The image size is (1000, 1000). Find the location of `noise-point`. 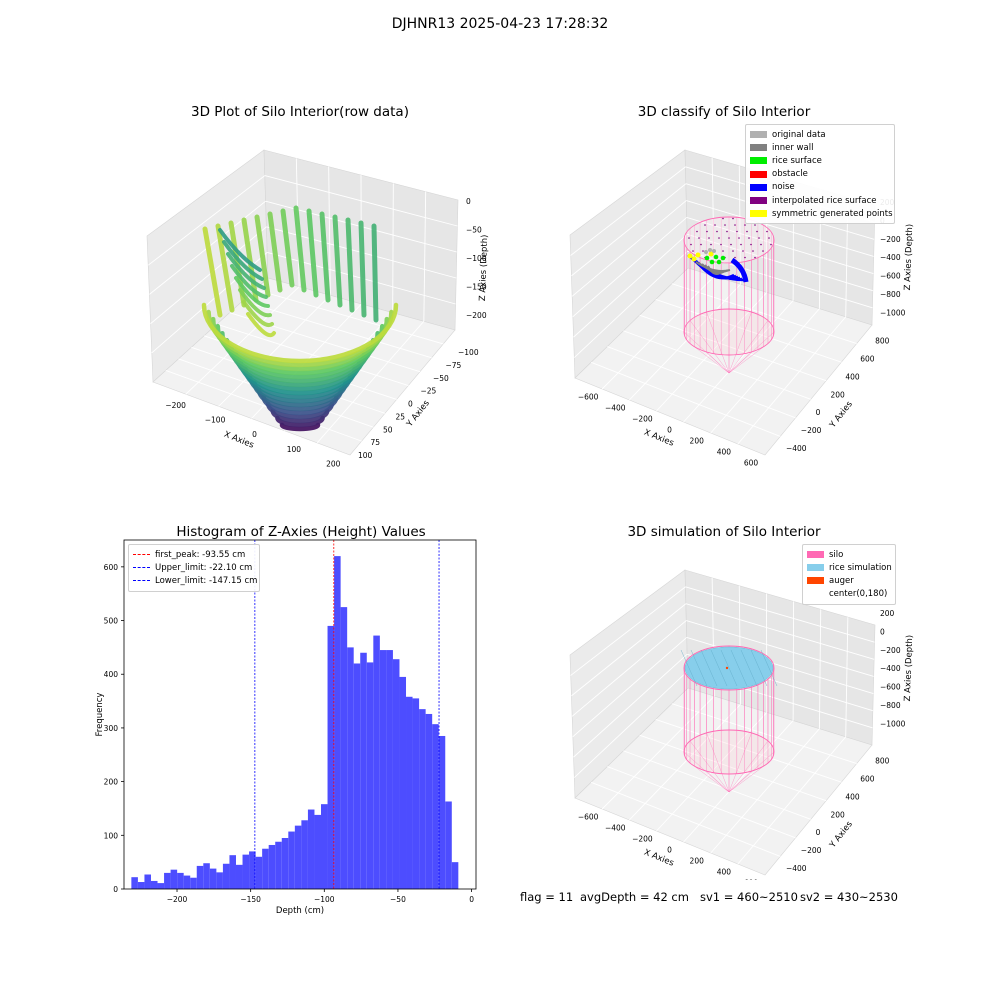

noise-point is located at coordinates (739, 270).